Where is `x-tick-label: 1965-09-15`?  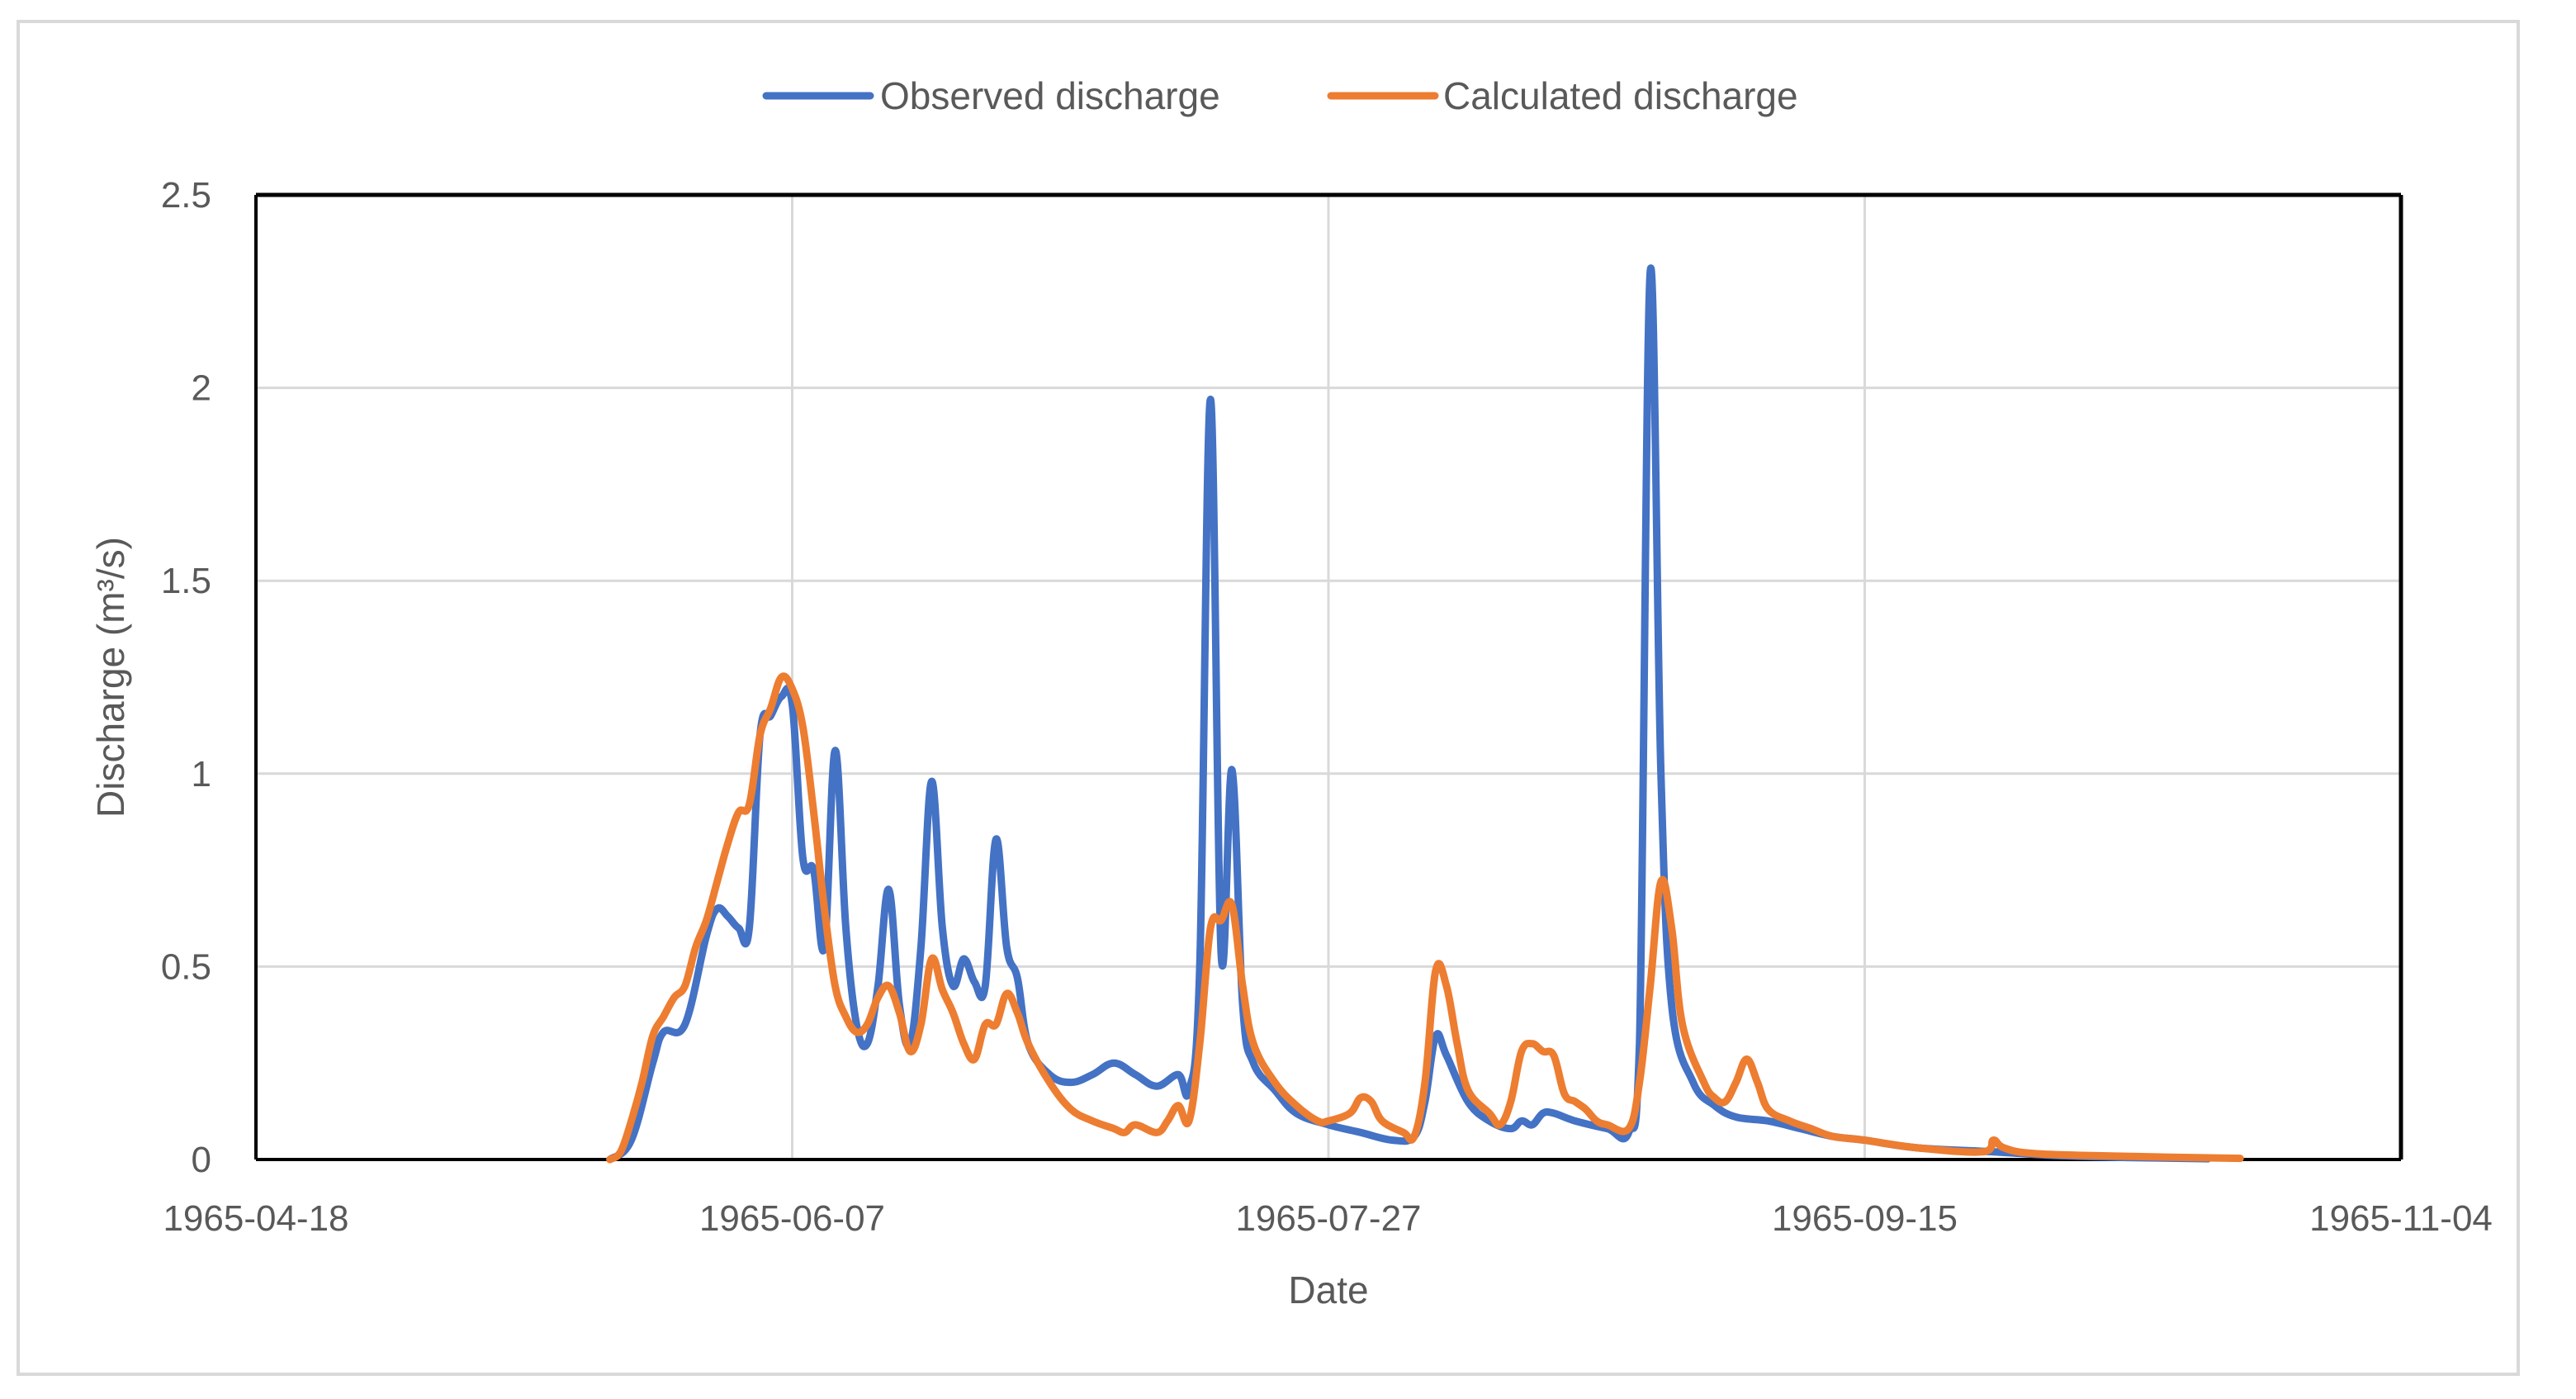 x-tick-label: 1965-09-15 is located at coordinates (1865, 1218).